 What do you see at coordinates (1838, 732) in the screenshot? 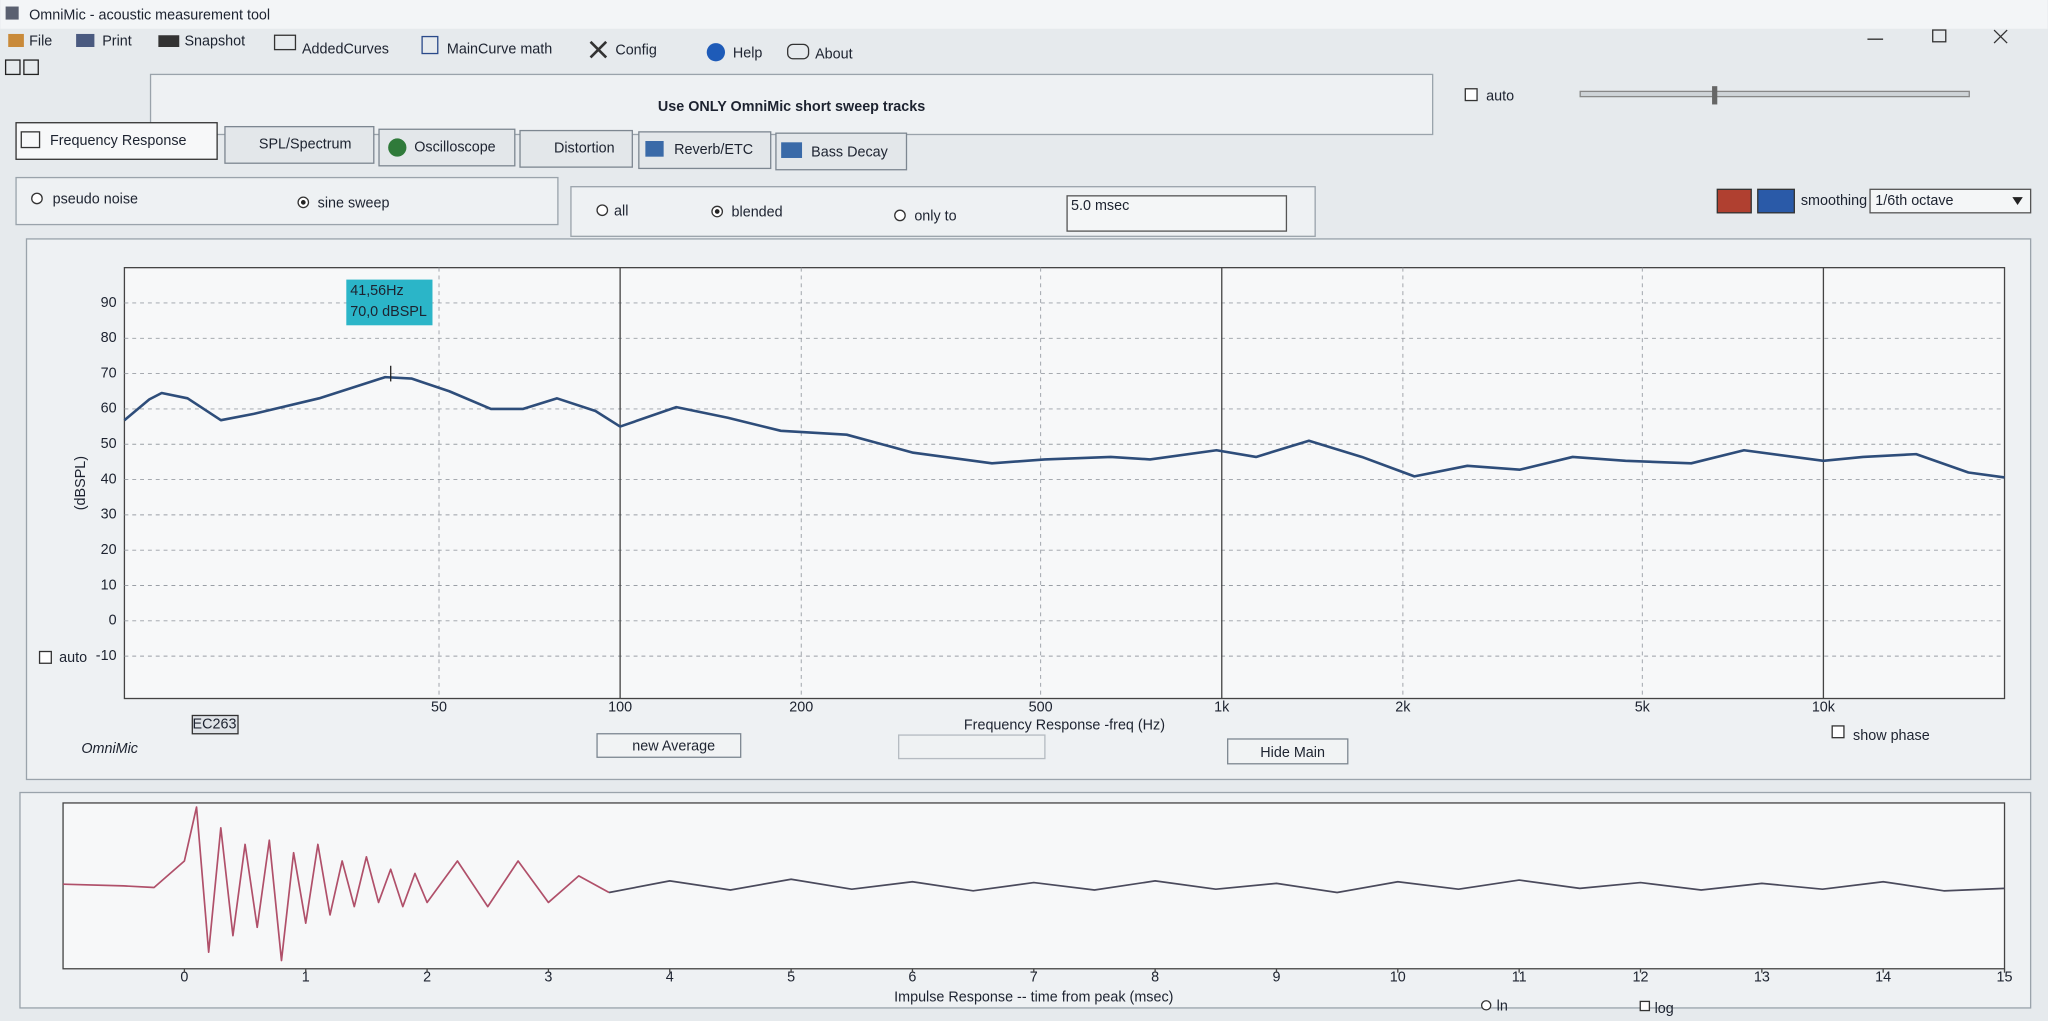
I see `show-phase-checkbox` at bounding box center [1838, 732].